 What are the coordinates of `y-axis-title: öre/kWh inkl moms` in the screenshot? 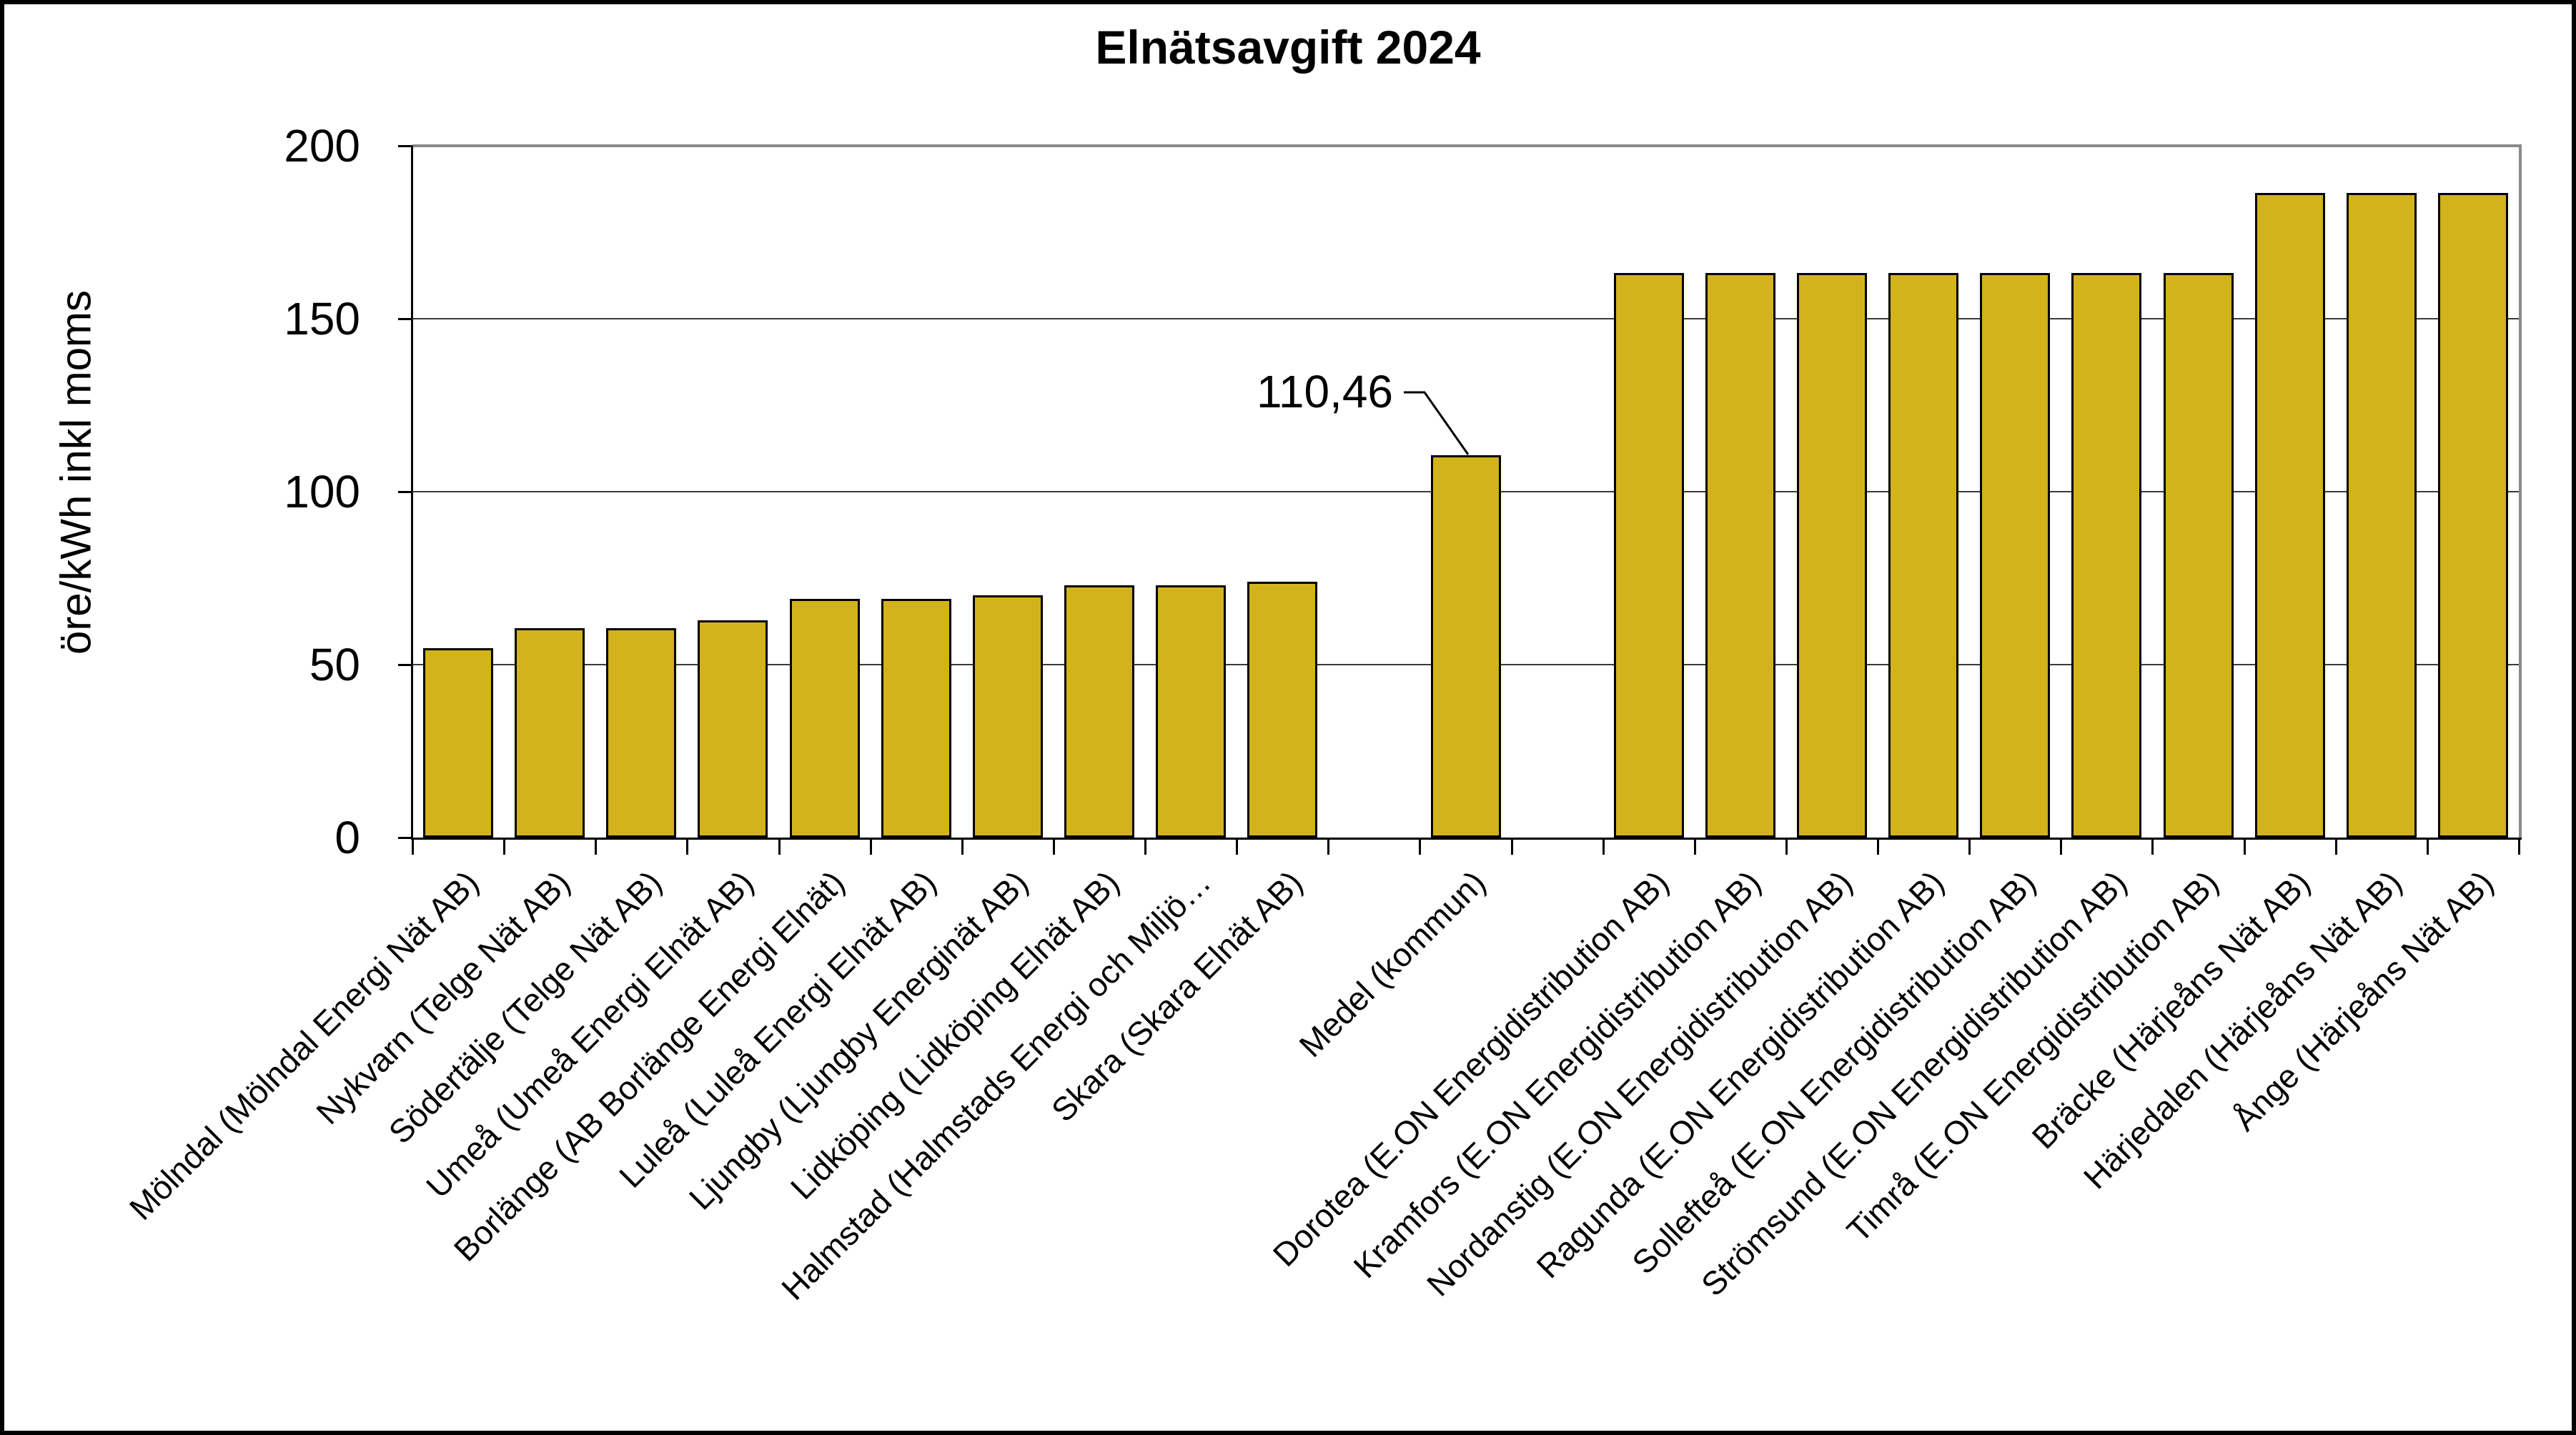 It's located at (75, 472).